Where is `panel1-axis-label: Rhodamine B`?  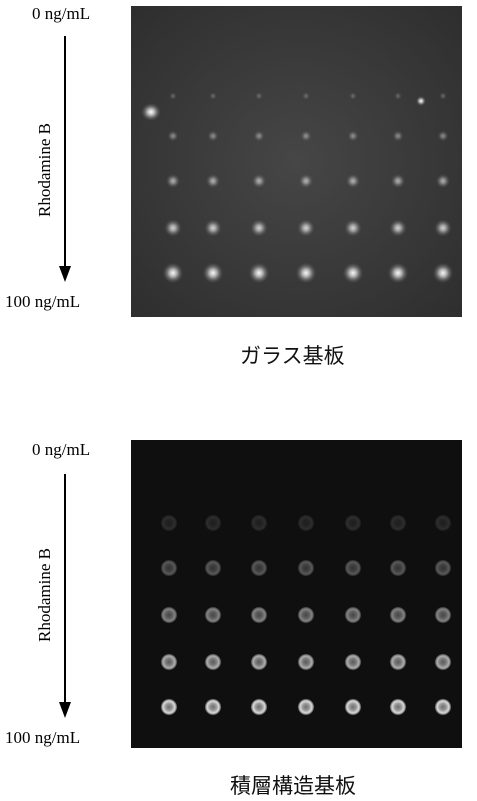 panel1-axis-label: Rhodamine B is located at coordinates (44, 170).